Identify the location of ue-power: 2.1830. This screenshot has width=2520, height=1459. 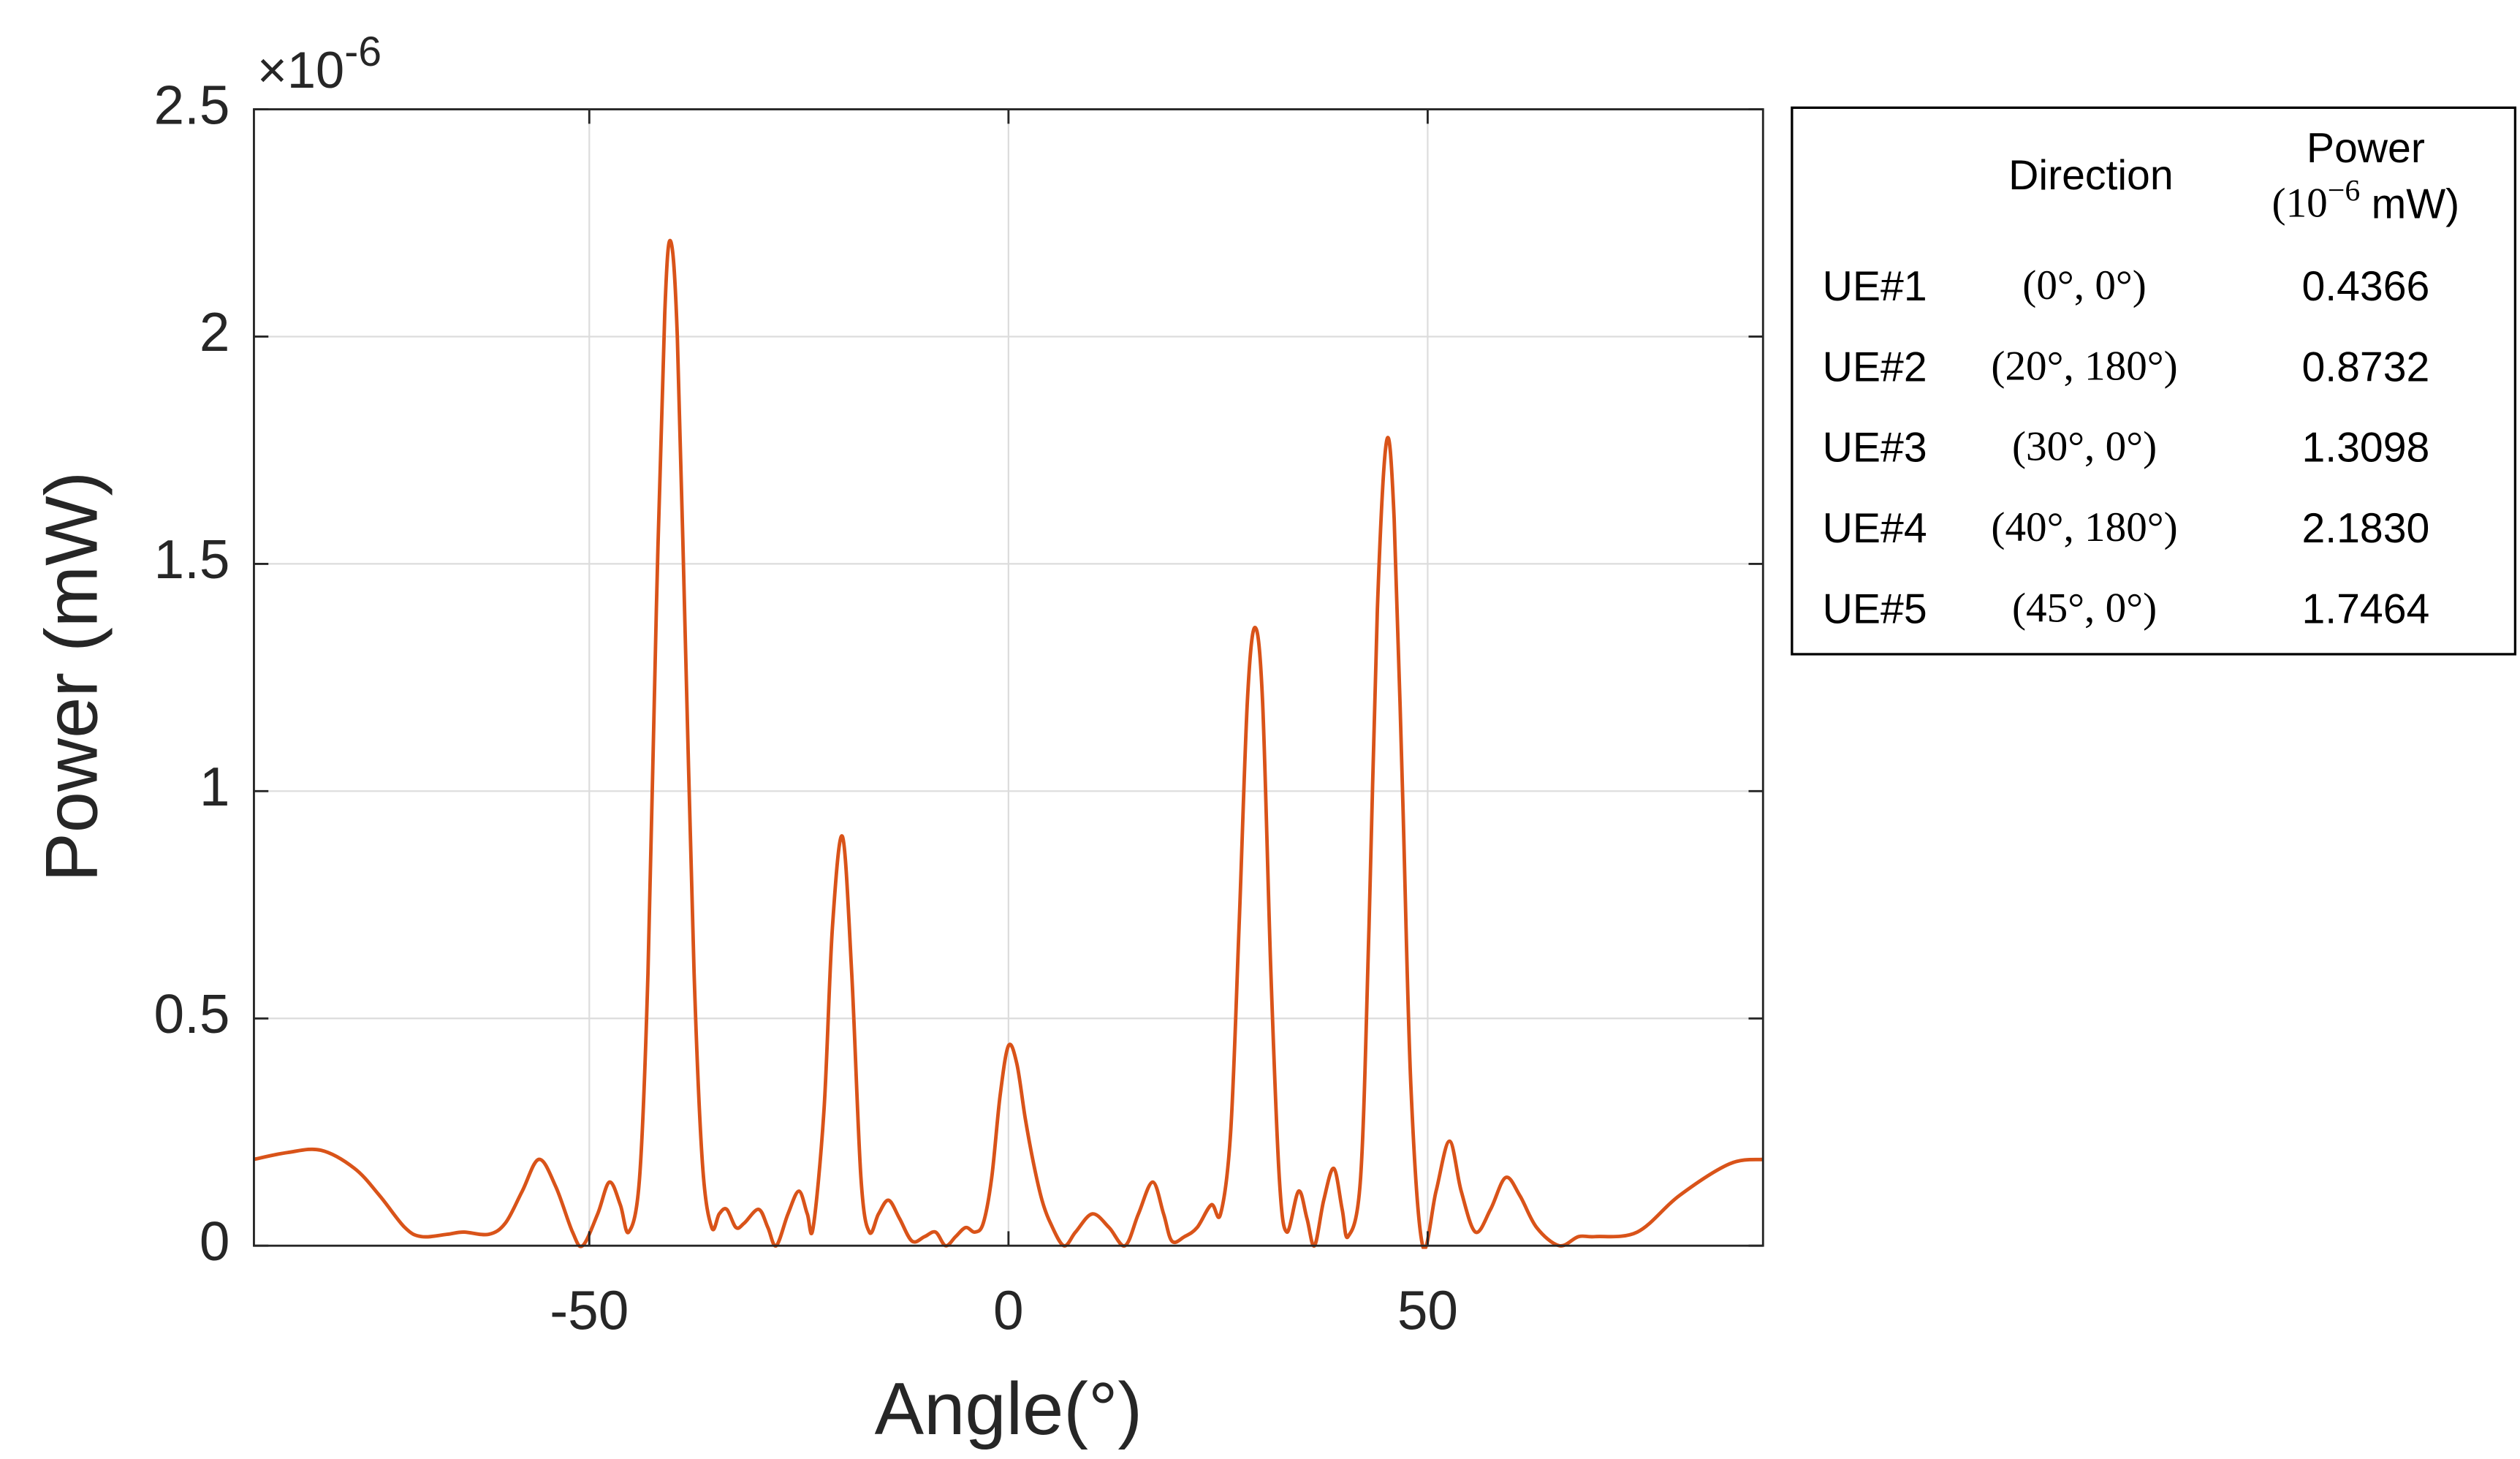
(2365, 529).